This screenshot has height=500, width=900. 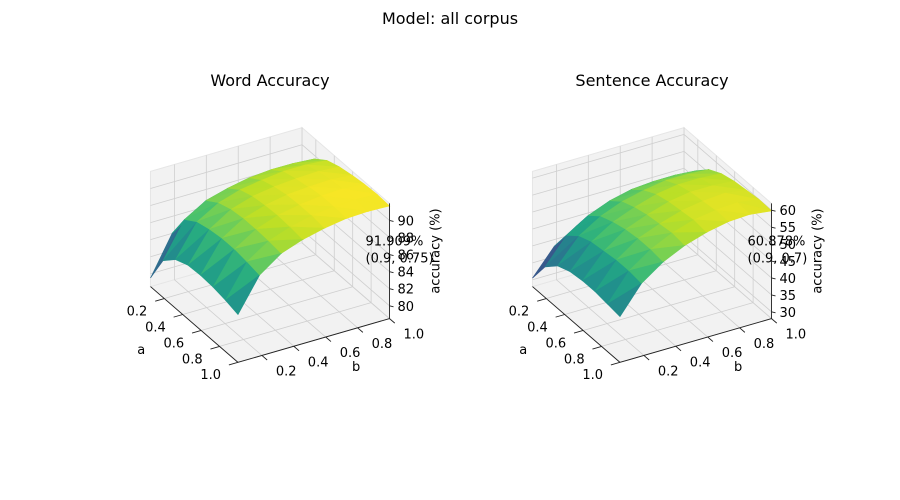 What do you see at coordinates (818, 250) in the screenshot?
I see `sentence-z-axis-label: accuracy (%)` at bounding box center [818, 250].